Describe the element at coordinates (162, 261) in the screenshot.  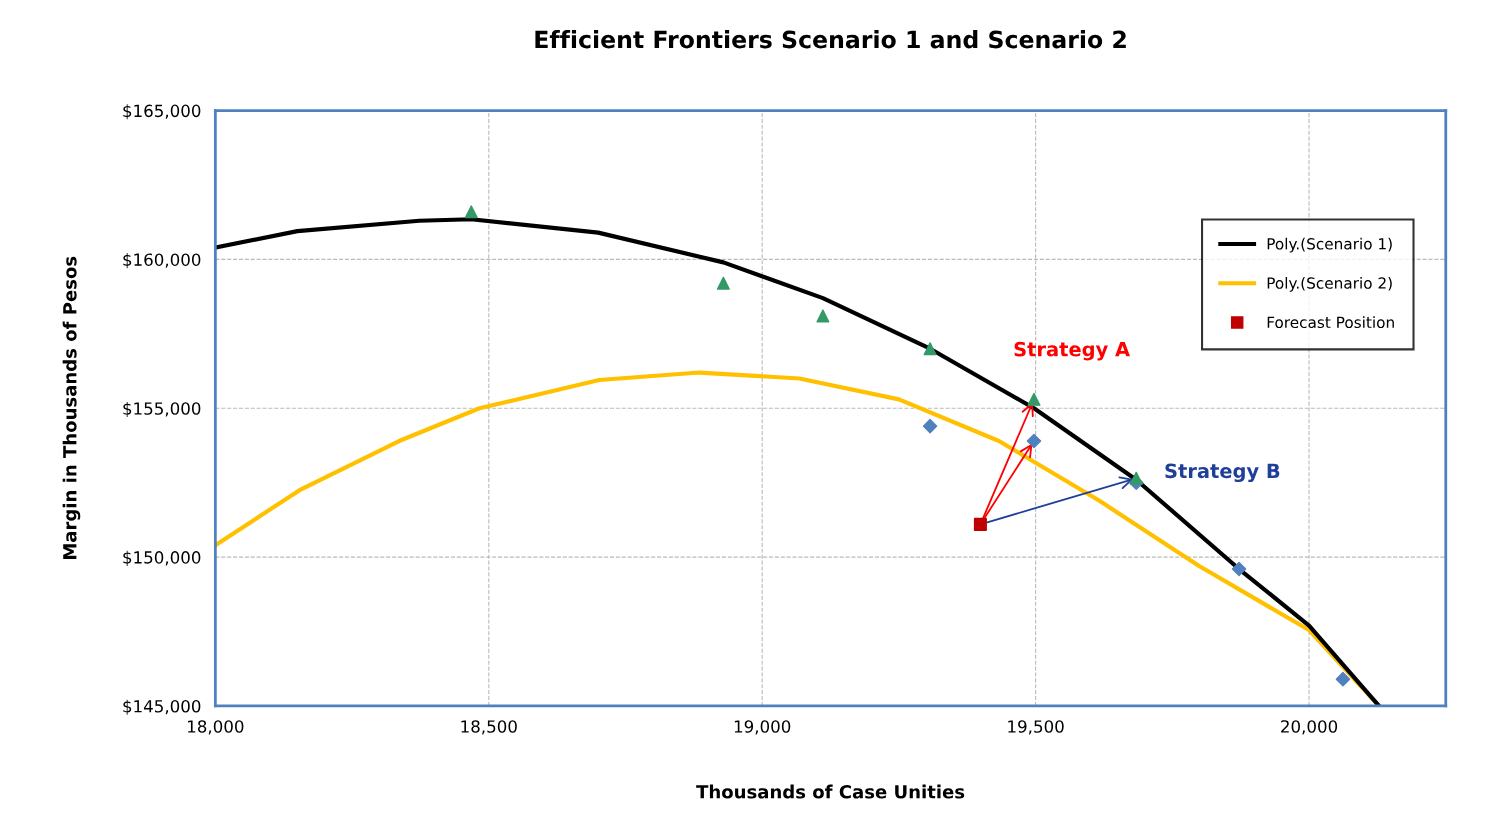
I see `y-tick-label: $160,000` at that location.